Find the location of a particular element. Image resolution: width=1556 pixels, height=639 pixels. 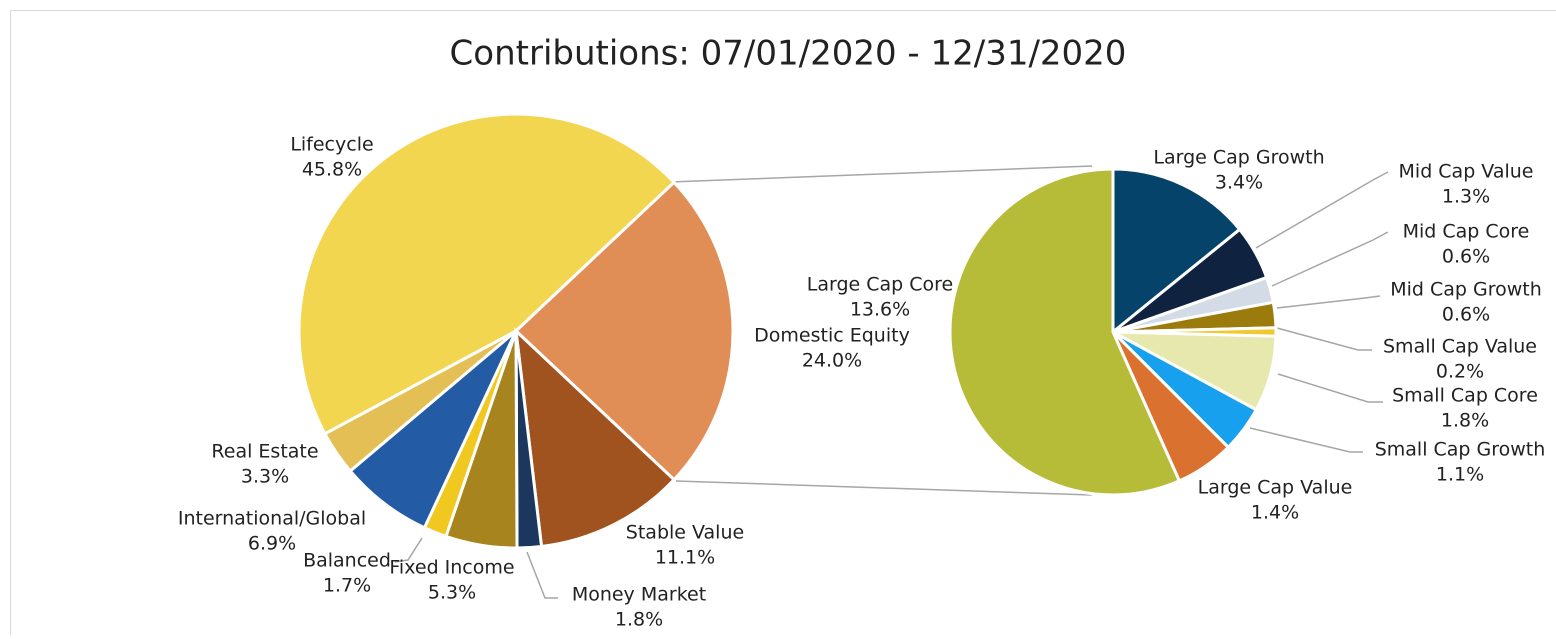

slice-value-label: 6.9% is located at coordinates (272, 544).